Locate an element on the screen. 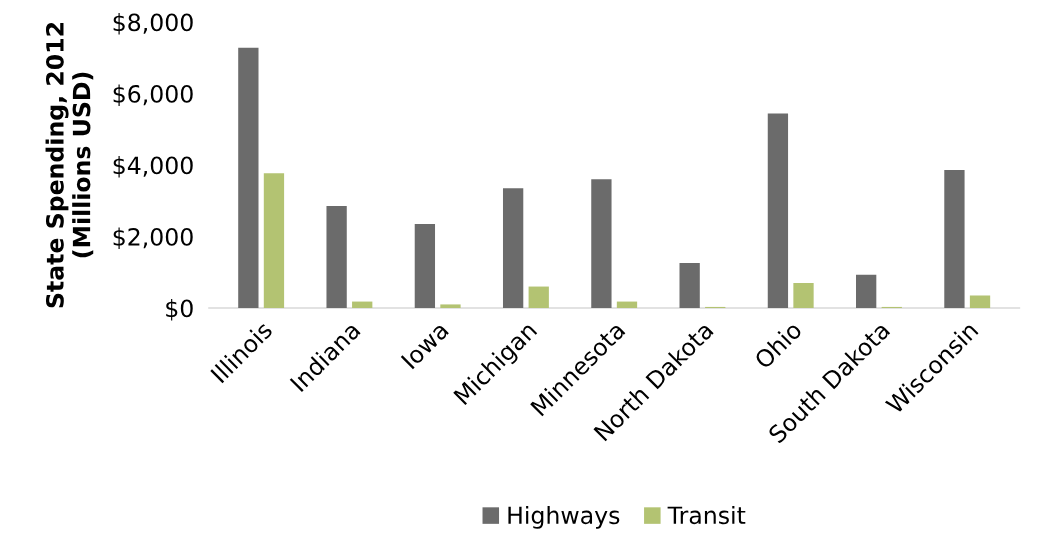 The height and width of the screenshot is (550, 1041). y-tick-label: $8,000 is located at coordinates (153, 24).